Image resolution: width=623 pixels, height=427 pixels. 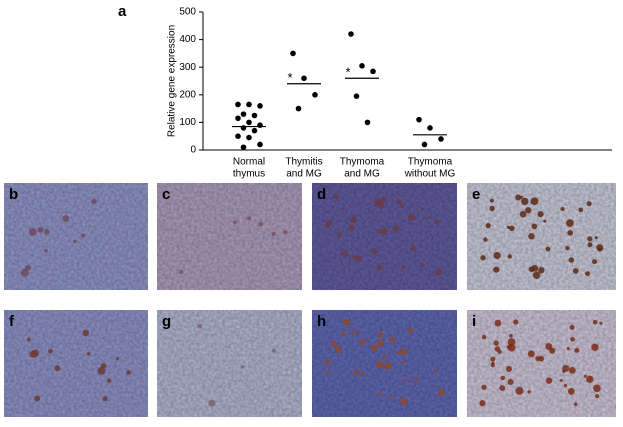 What do you see at coordinates (304, 174) in the screenshot?
I see `x-tick-label: and MG` at bounding box center [304, 174].